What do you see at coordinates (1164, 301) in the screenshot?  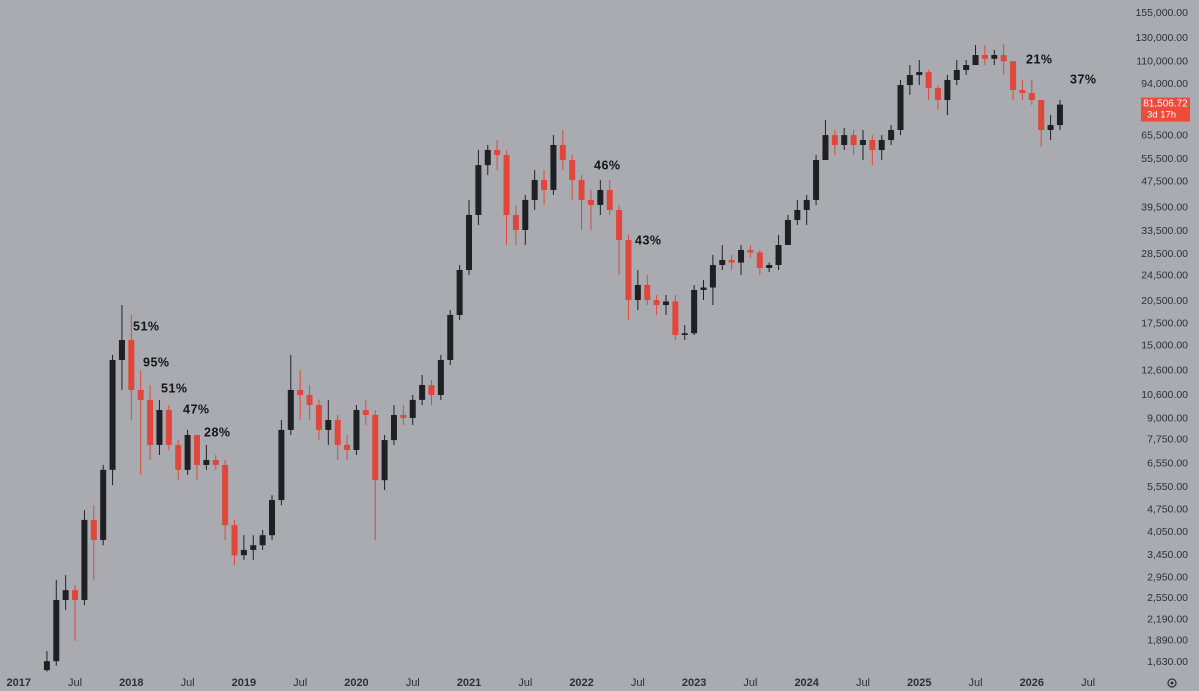 I see `y-tick-label: 20,500.00` at bounding box center [1164, 301].